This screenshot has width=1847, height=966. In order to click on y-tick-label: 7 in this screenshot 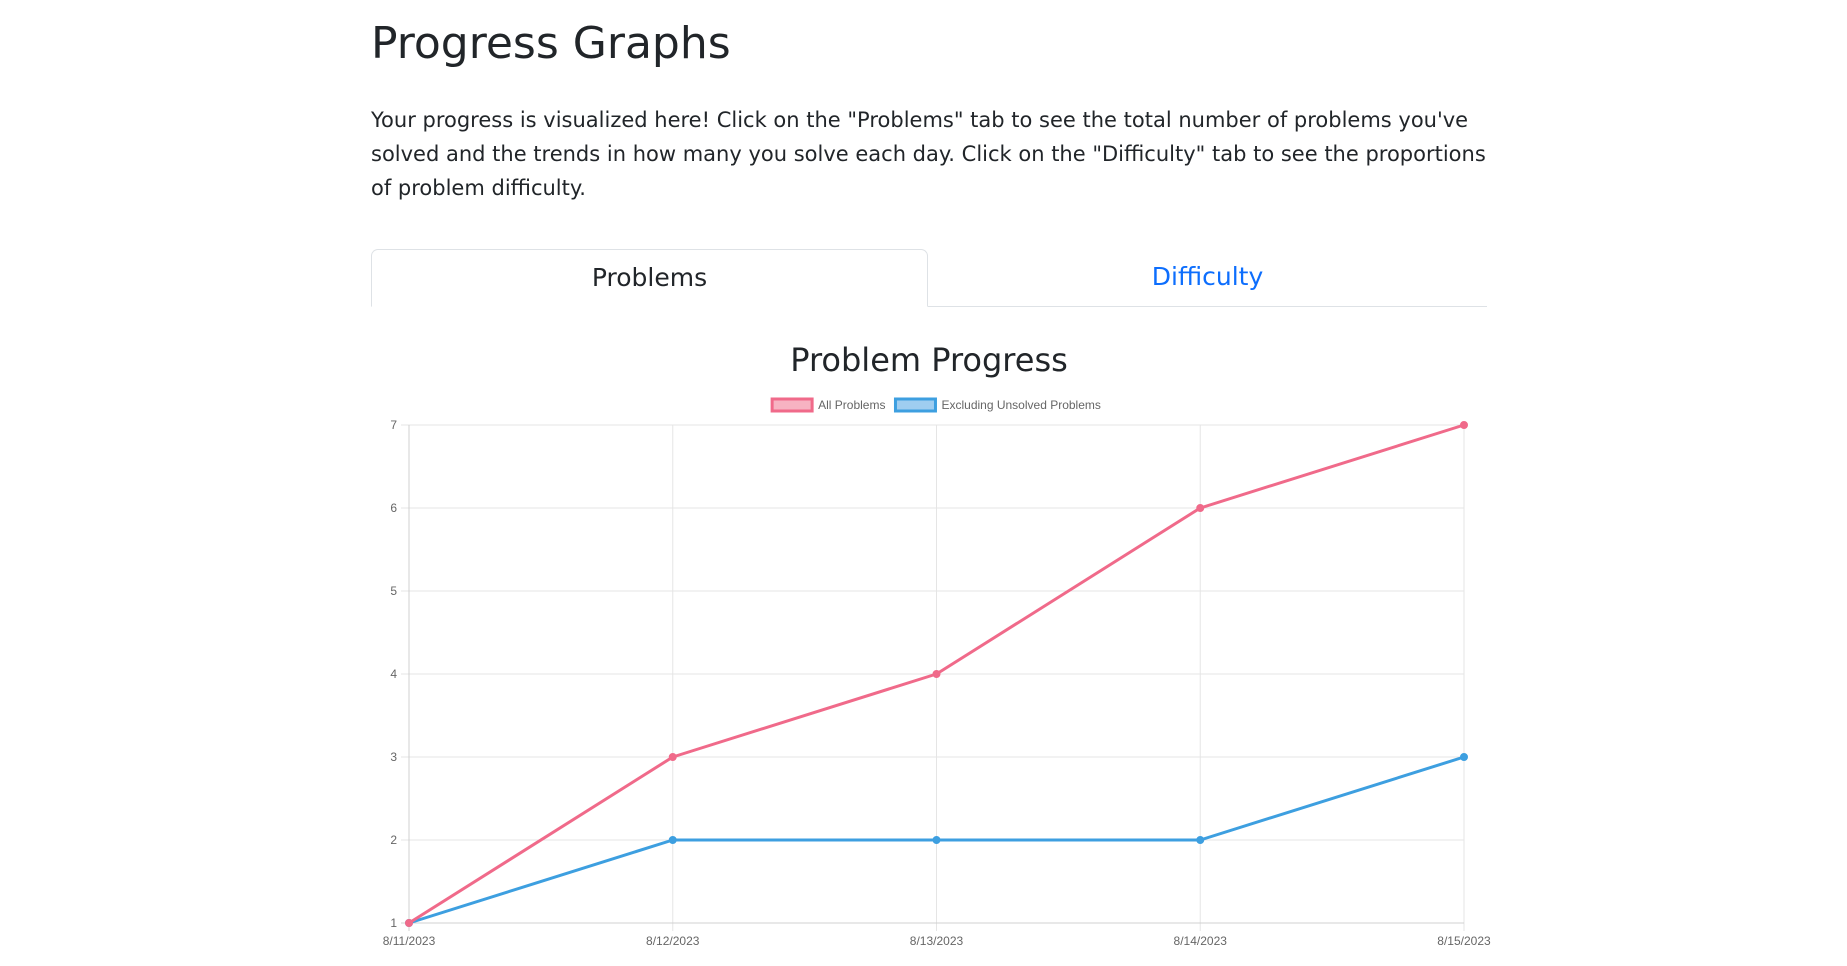, I will do `click(393, 425)`.